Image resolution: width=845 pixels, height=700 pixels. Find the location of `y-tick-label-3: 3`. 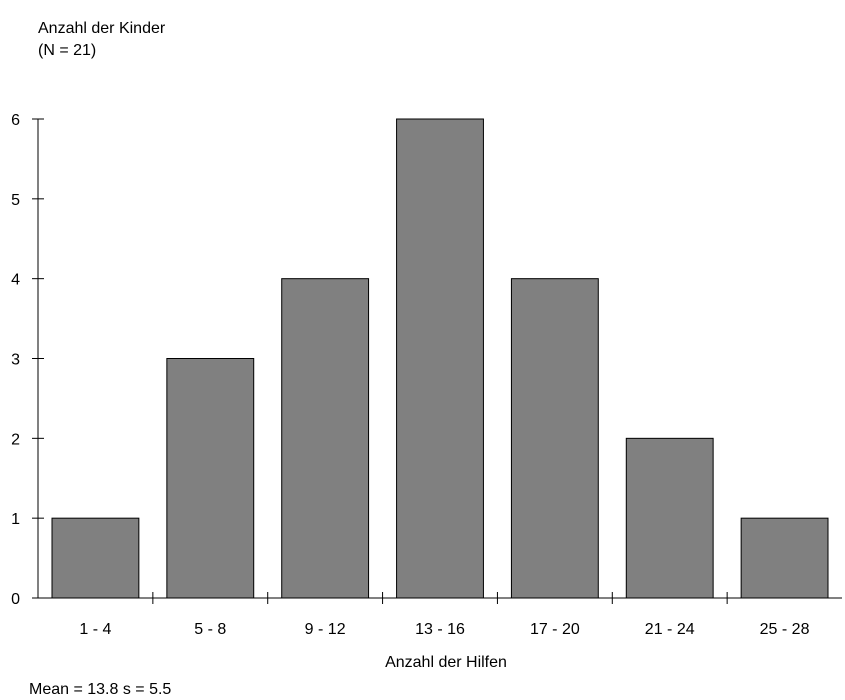

y-tick-label-3: 3 is located at coordinates (15, 360).